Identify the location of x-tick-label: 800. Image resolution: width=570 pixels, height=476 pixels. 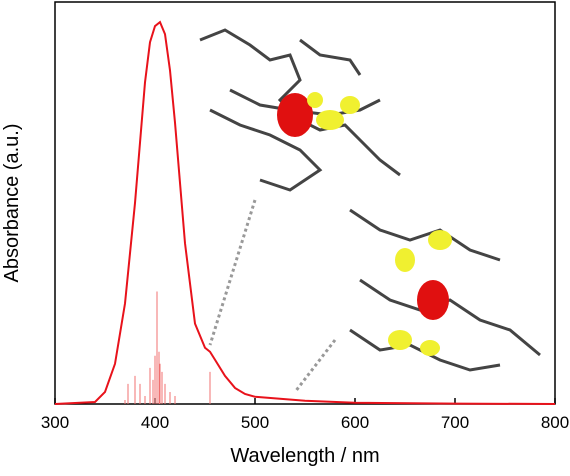
(555, 422).